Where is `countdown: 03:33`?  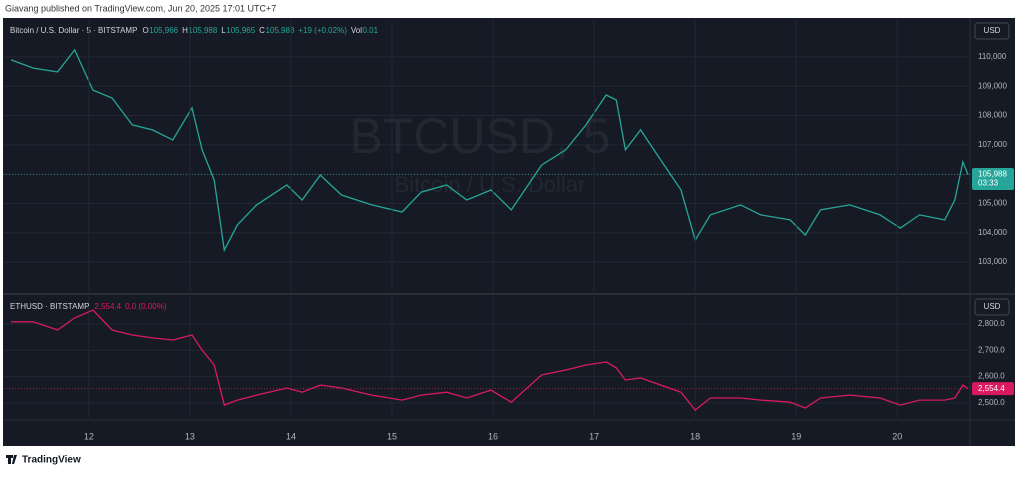
countdown: 03:33 is located at coordinates (988, 183).